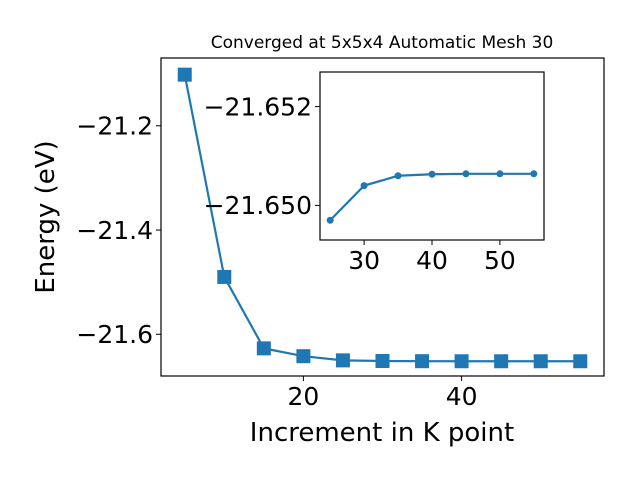 The image size is (640, 480). I want to click on inset-y-tick-label: −21.652, so click(258, 106).